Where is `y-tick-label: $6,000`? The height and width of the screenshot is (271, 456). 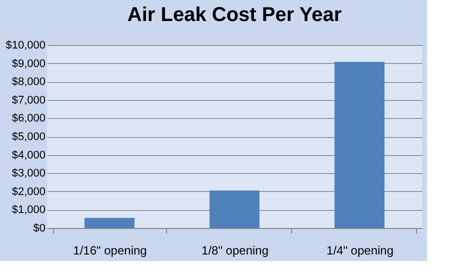 y-tick-label: $6,000 is located at coordinates (29, 118).